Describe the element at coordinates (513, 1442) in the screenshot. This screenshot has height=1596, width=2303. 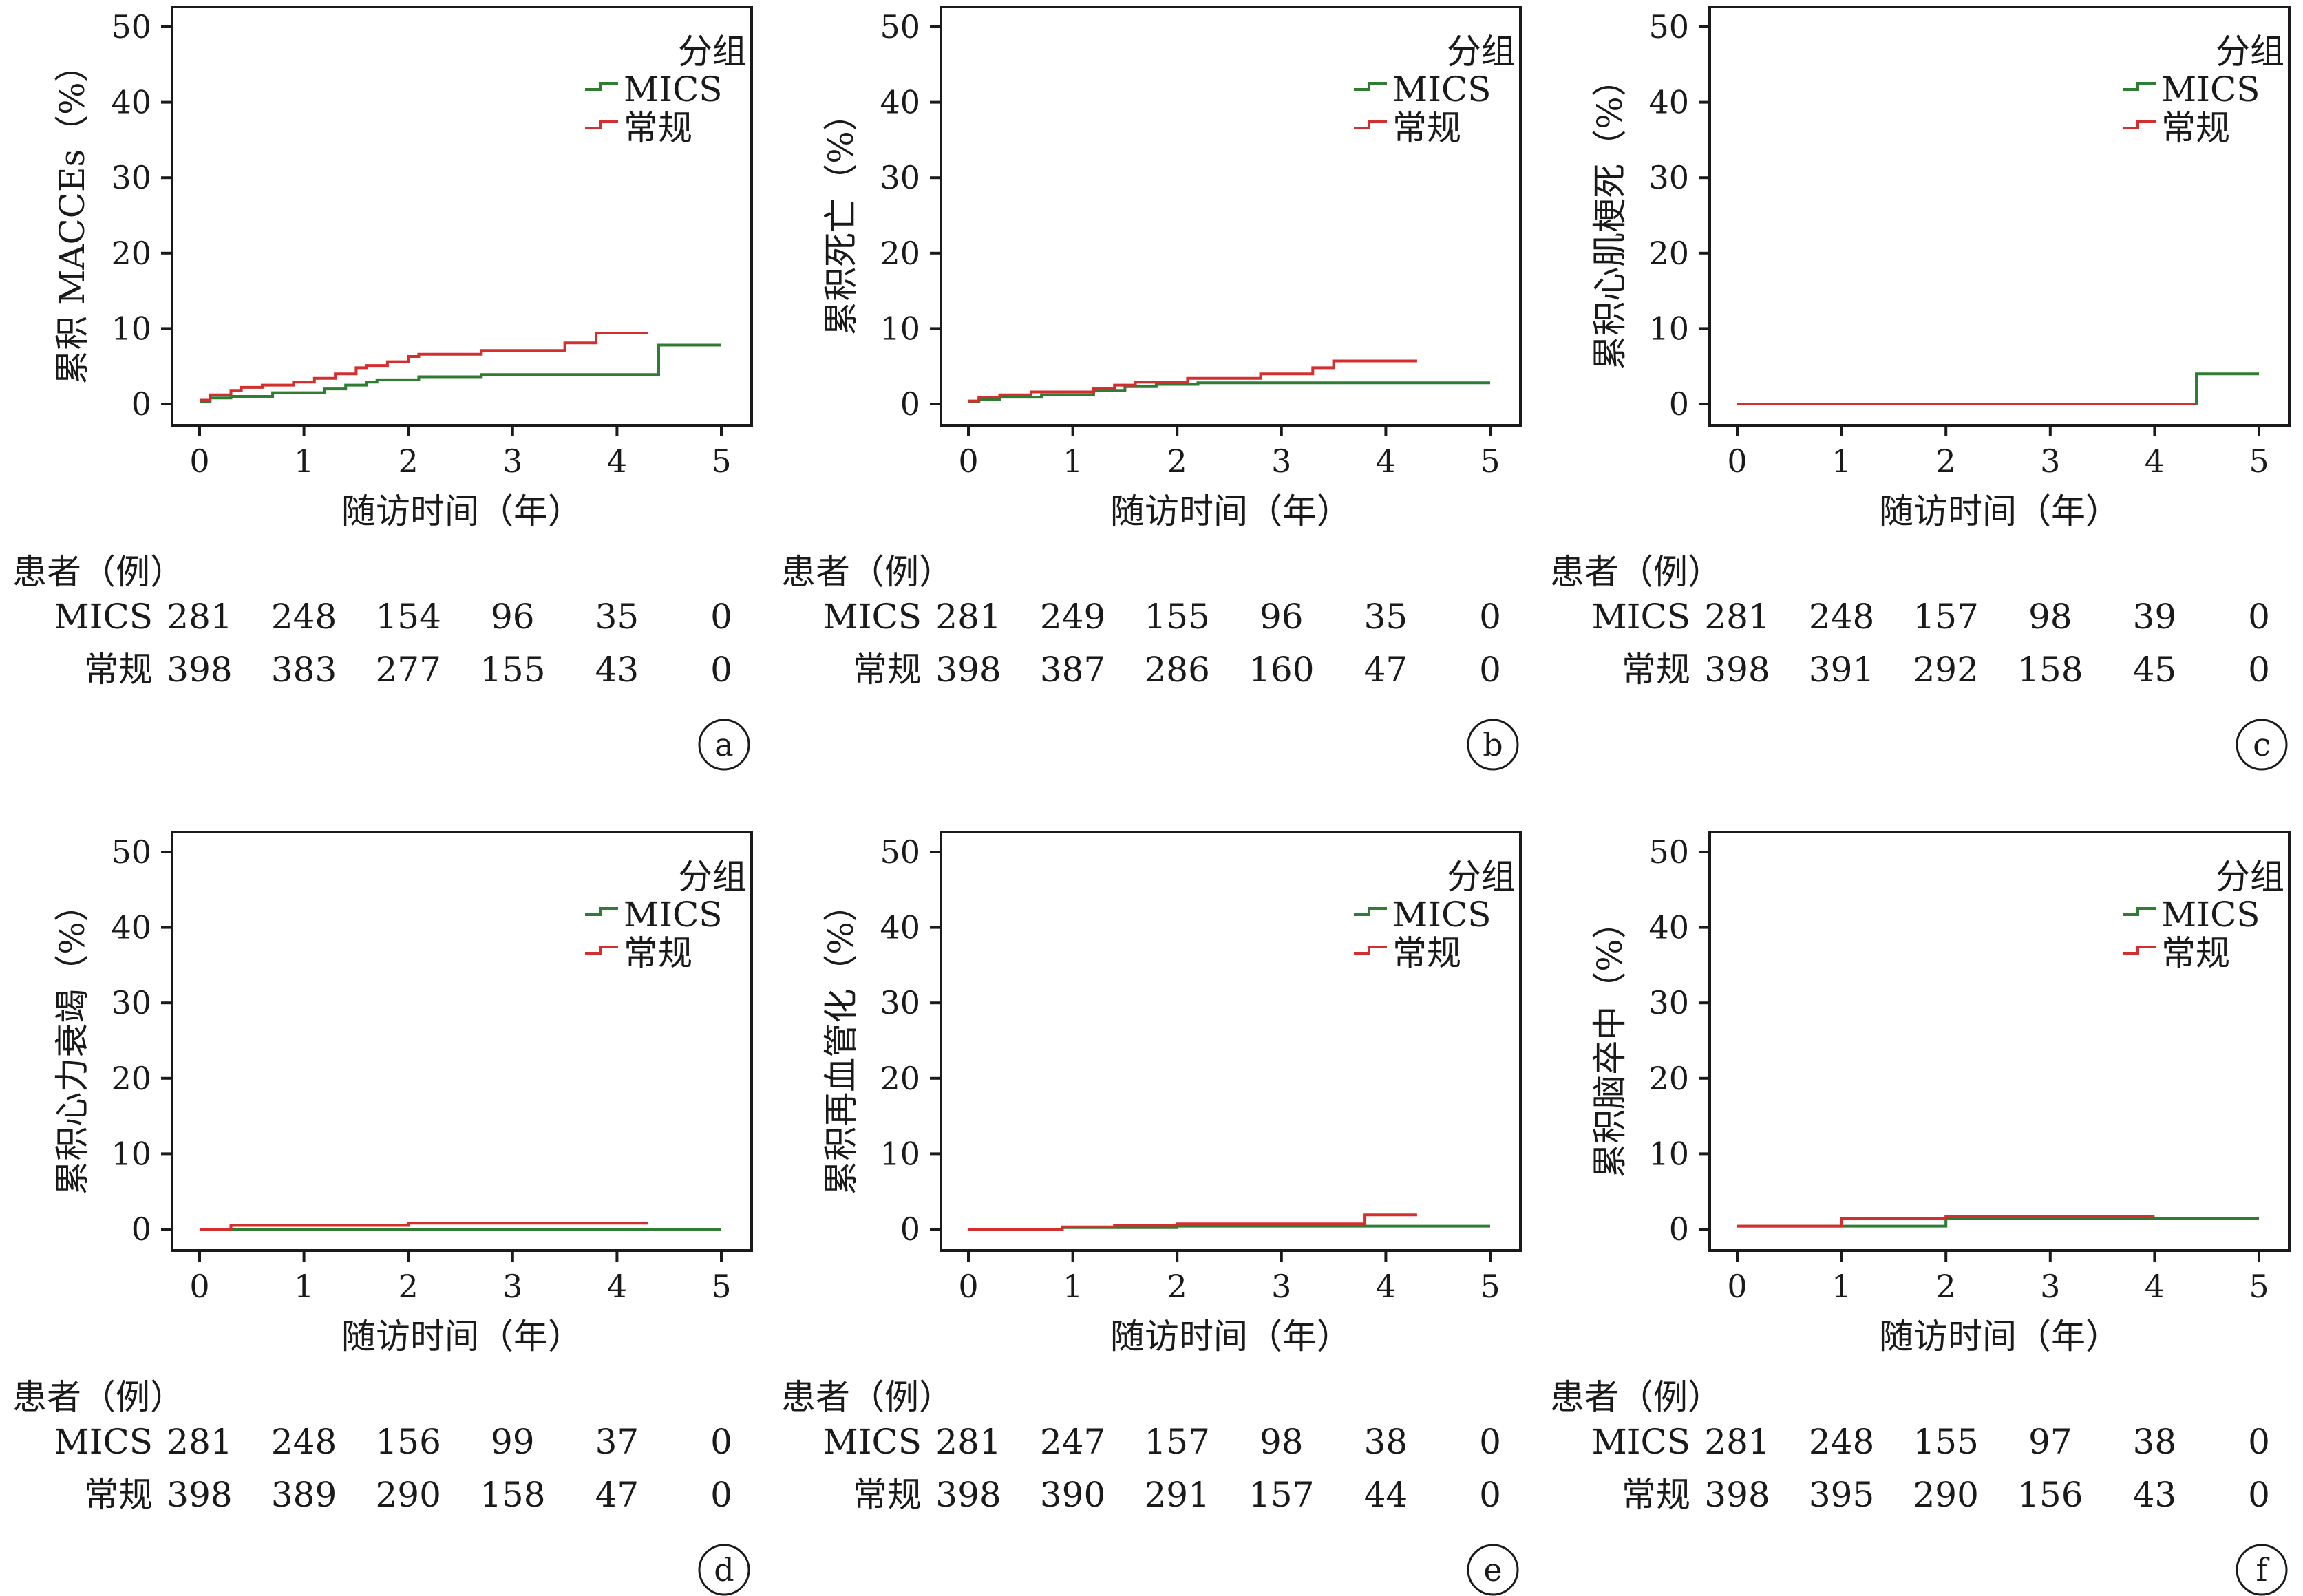
I see `risk-count: 99` at that location.